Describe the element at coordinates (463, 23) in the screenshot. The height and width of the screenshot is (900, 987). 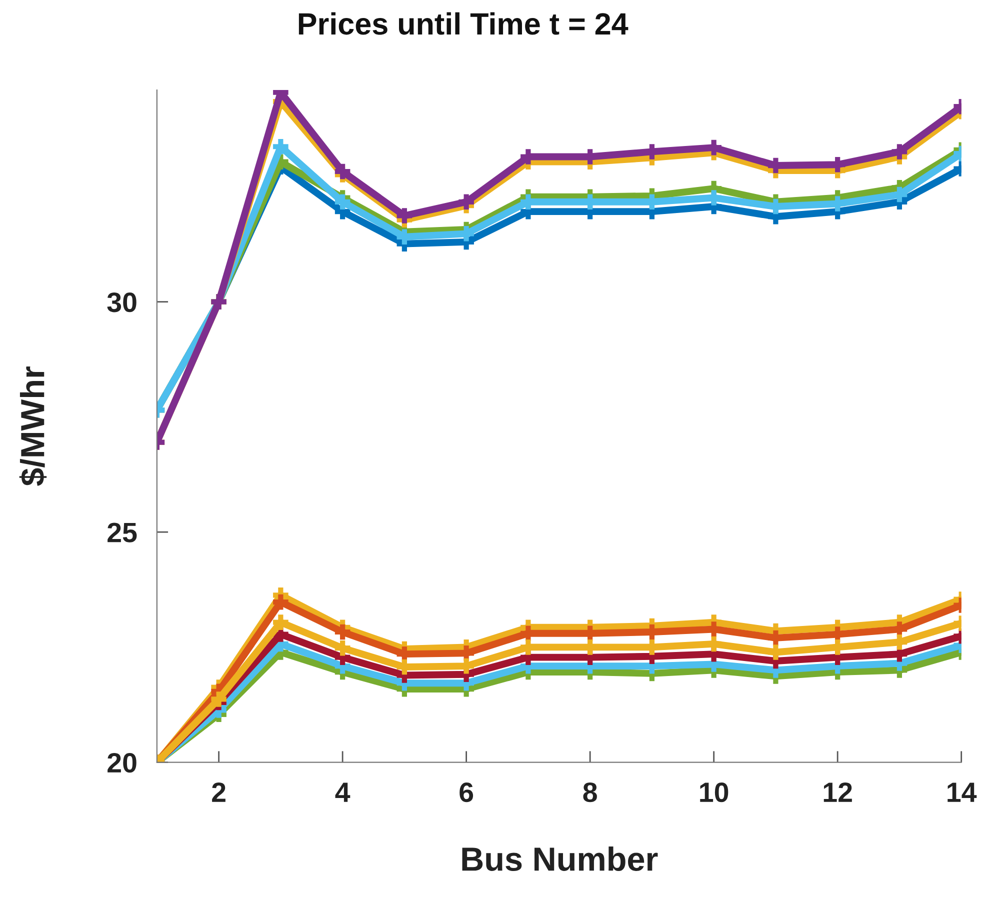
I see `chart-title: Prices until Time t = 24` at that location.